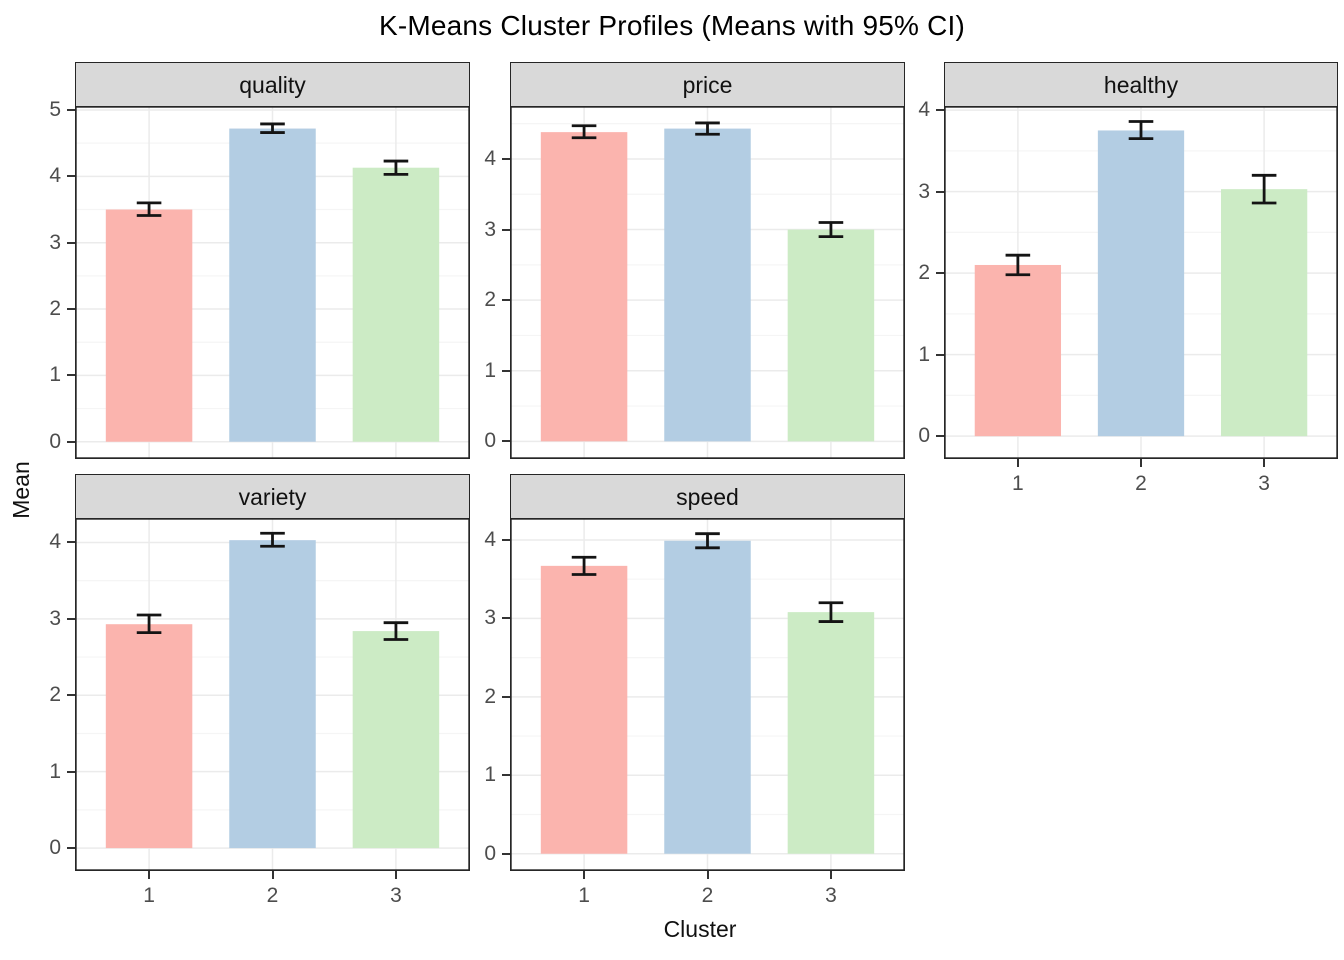 This screenshot has width=1344, height=960. What do you see at coordinates (490, 300) in the screenshot?
I see `y-tick-label-price: 2` at bounding box center [490, 300].